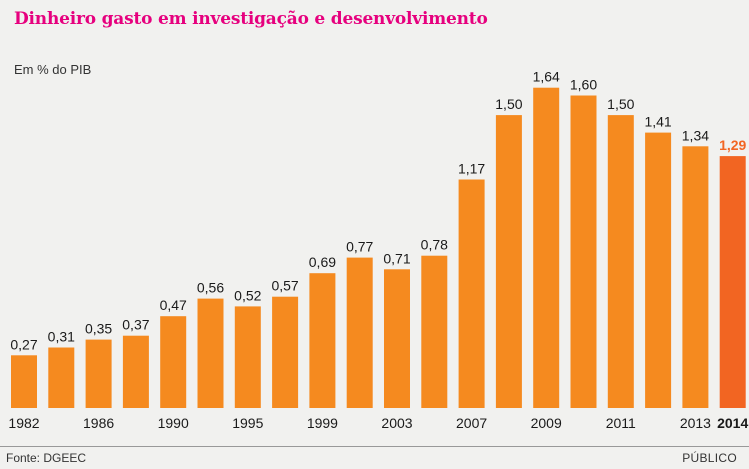  What do you see at coordinates (546, 247) in the screenshot?
I see `bar-2009` at bounding box center [546, 247].